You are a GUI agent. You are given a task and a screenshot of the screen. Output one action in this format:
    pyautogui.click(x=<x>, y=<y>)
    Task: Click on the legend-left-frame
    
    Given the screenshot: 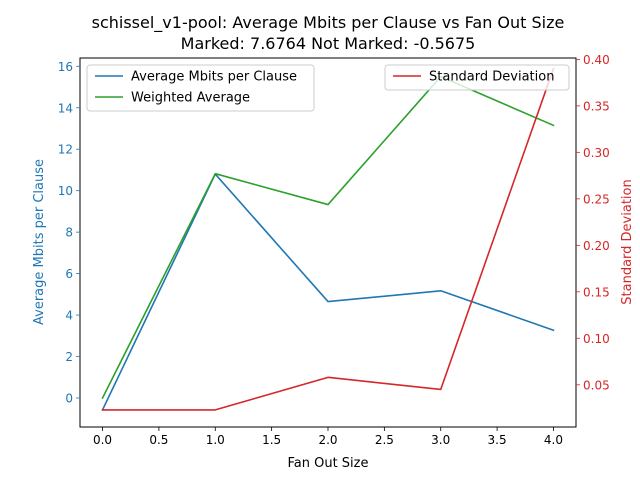 What is the action you would take?
    pyautogui.click(x=200, y=88)
    